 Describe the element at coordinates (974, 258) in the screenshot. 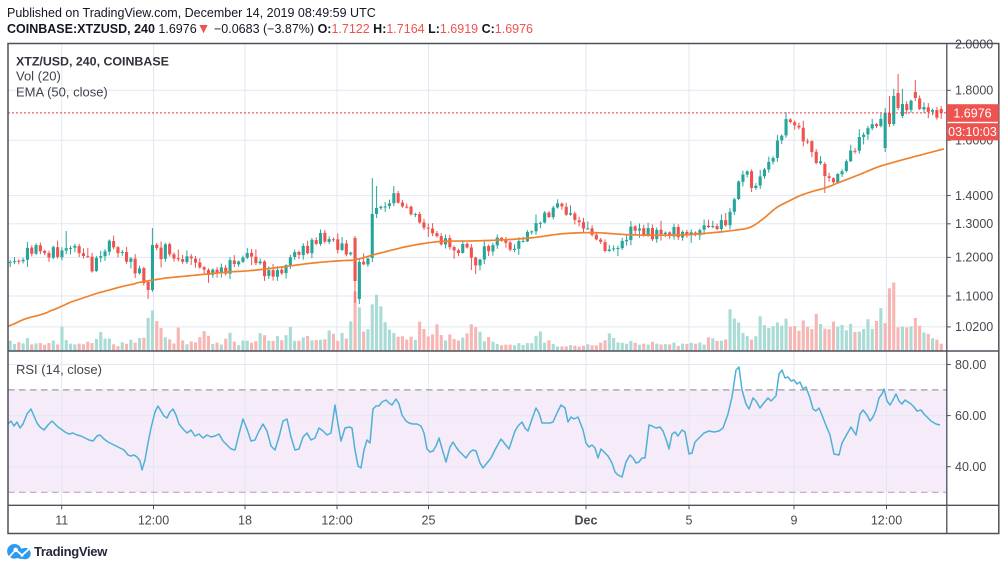

I see `svg-text: 1.2000` at that location.